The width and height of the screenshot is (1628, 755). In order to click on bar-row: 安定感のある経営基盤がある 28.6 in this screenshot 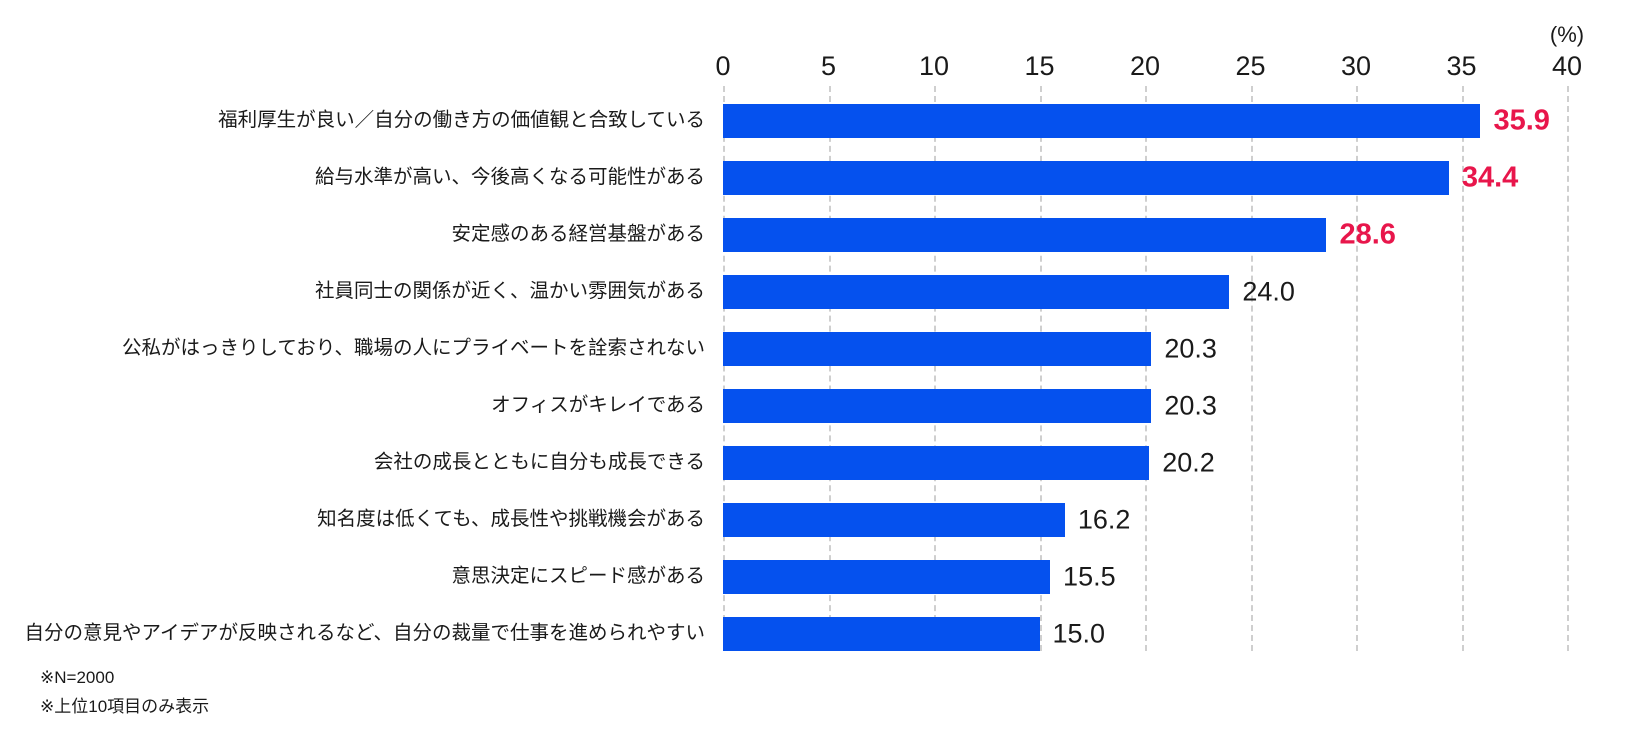, I will do `click(783, 234)`.